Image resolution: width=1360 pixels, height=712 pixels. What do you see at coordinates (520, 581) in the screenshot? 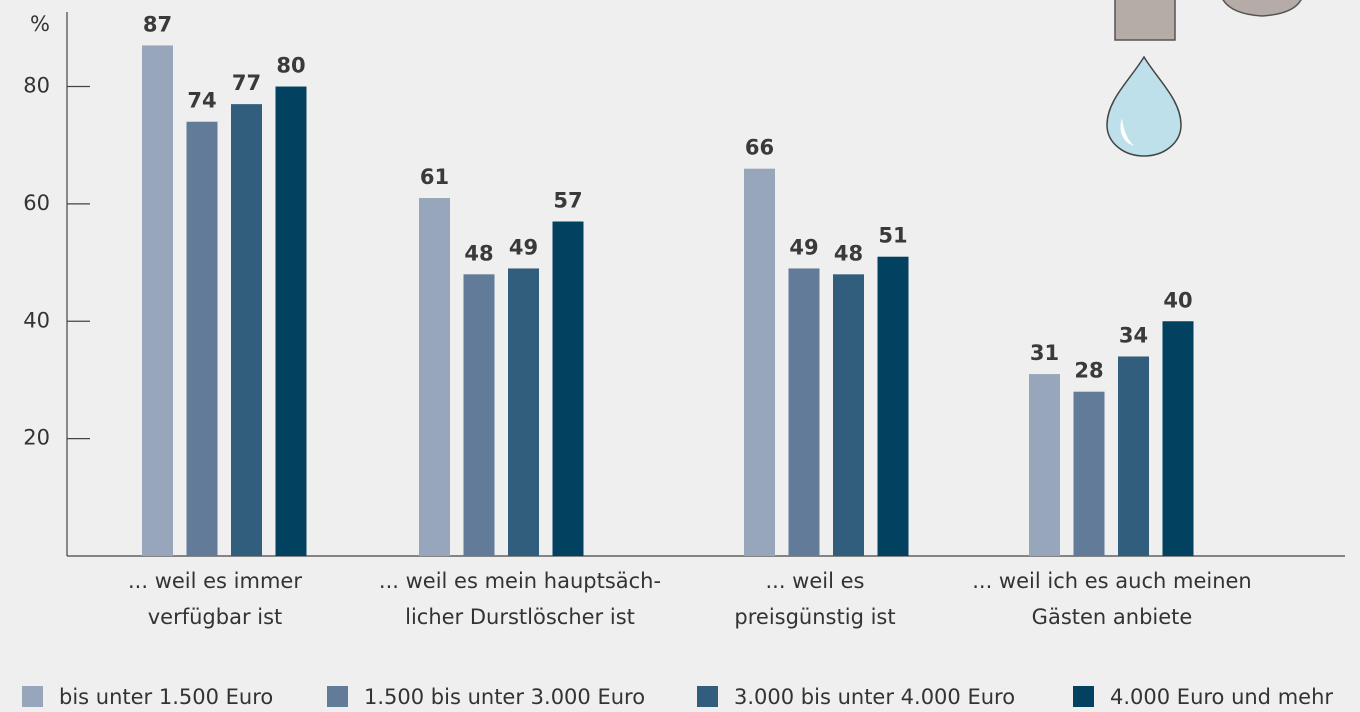
I see `x-tick-label: ... weil es mein hauptsäch-` at bounding box center [520, 581].